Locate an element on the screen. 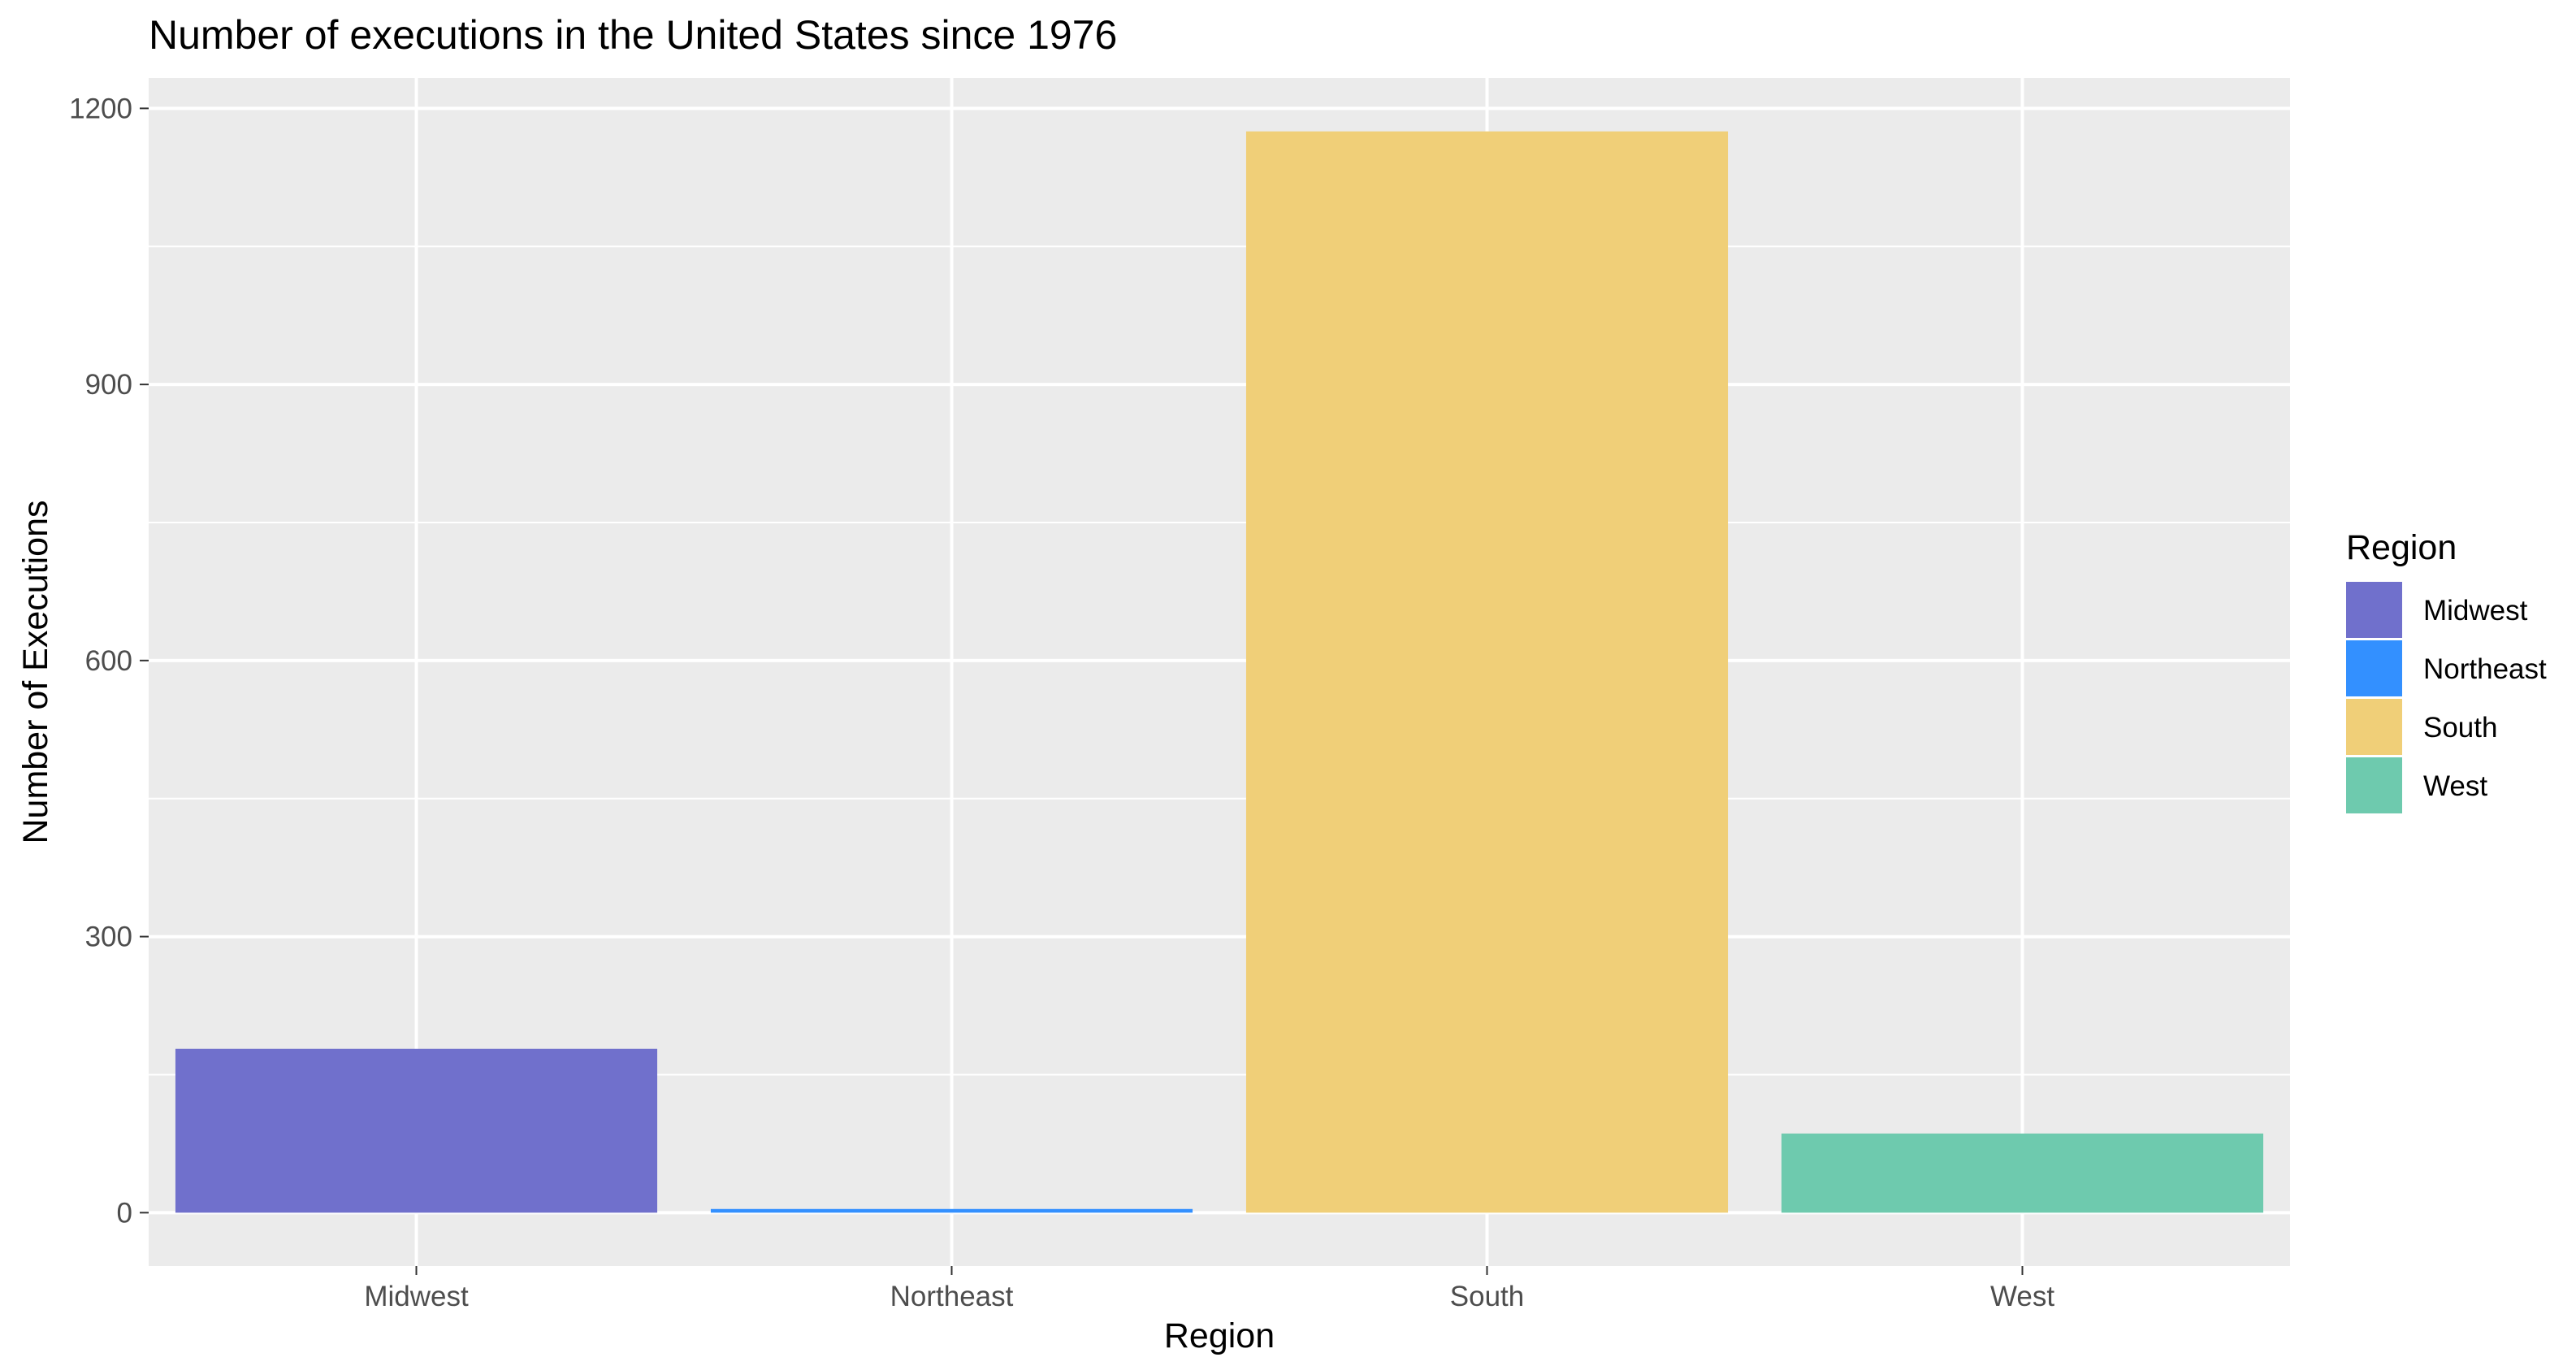 This screenshot has width=2576, height=1366. y-tick-label: 1200 is located at coordinates (100, 109).